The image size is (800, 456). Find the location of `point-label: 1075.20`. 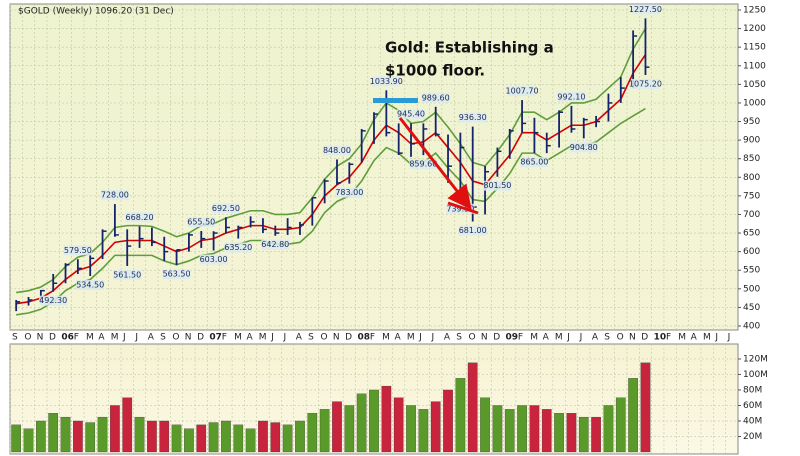

point-label: 1075.20 is located at coordinates (645, 83).